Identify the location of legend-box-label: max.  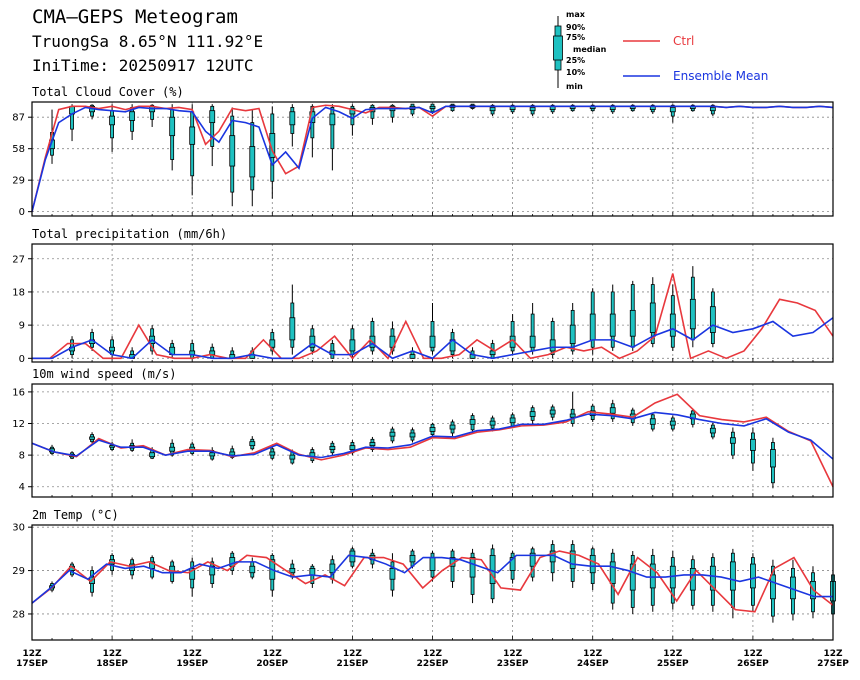
(576, 14).